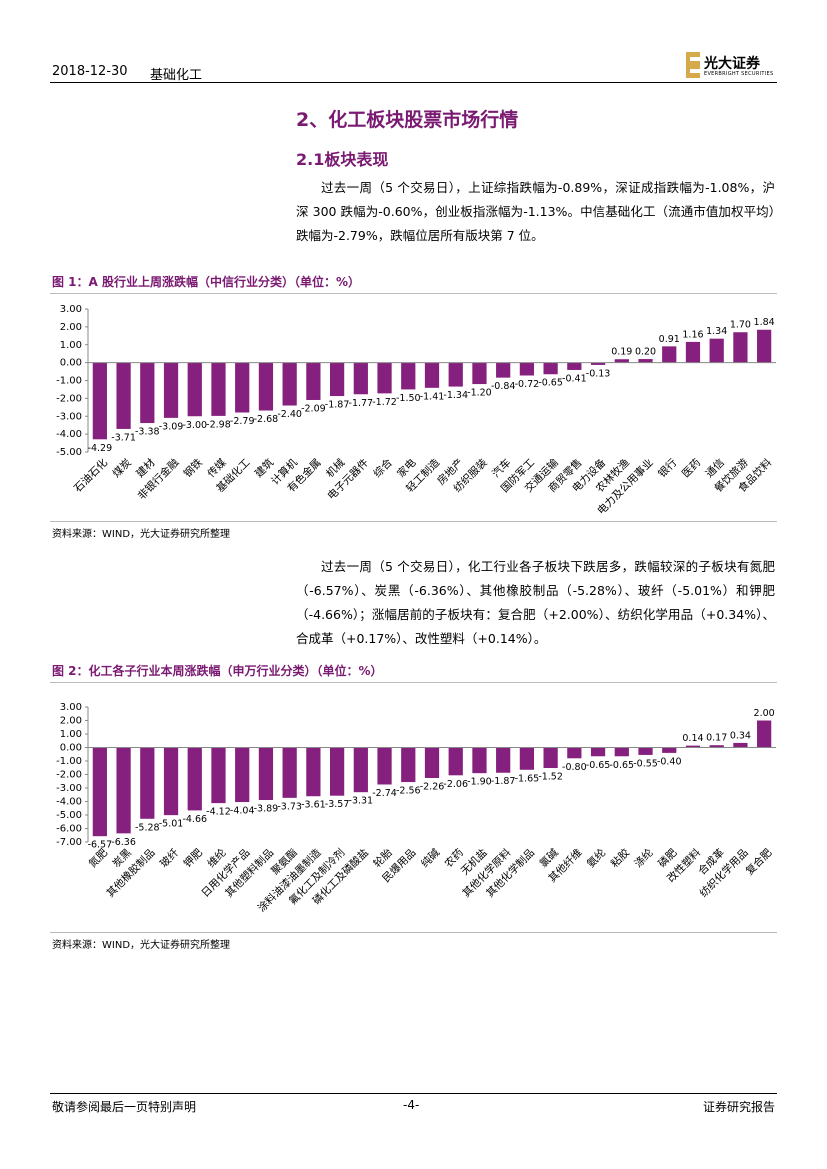 The height and width of the screenshot is (1169, 827). What do you see at coordinates (645, 763) in the screenshot?
I see `value-label: -0.55` at bounding box center [645, 763].